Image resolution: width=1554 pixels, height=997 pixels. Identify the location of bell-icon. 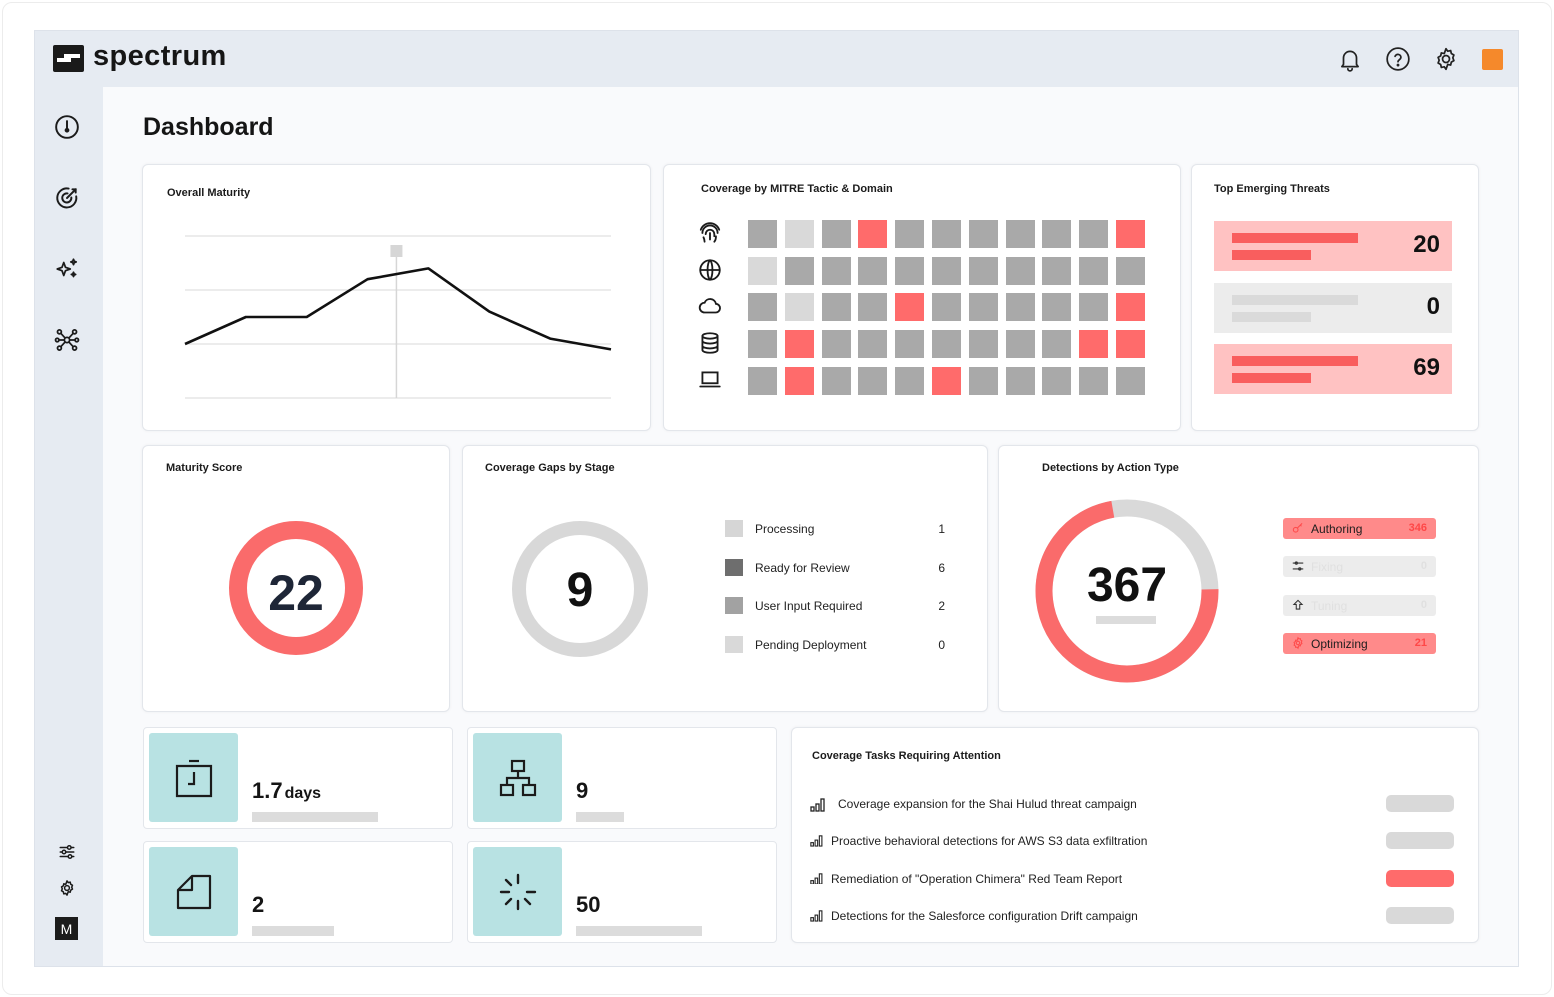
(1350, 59).